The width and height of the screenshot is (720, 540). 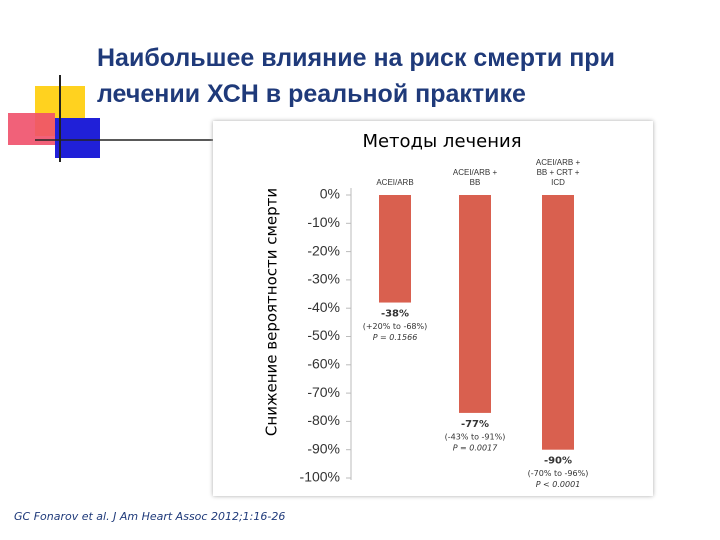 What do you see at coordinates (323, 335) in the screenshot?
I see `y-tick-label: -50%` at bounding box center [323, 335].